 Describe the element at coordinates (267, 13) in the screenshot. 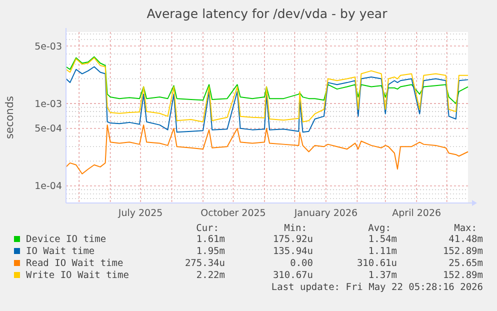

I see `chart-title: Average latency for /dev/vda - by year` at that location.